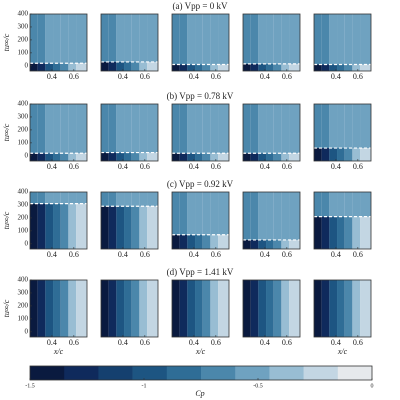  I want to click on colorbar-tick-label: 0, so click(372, 386).